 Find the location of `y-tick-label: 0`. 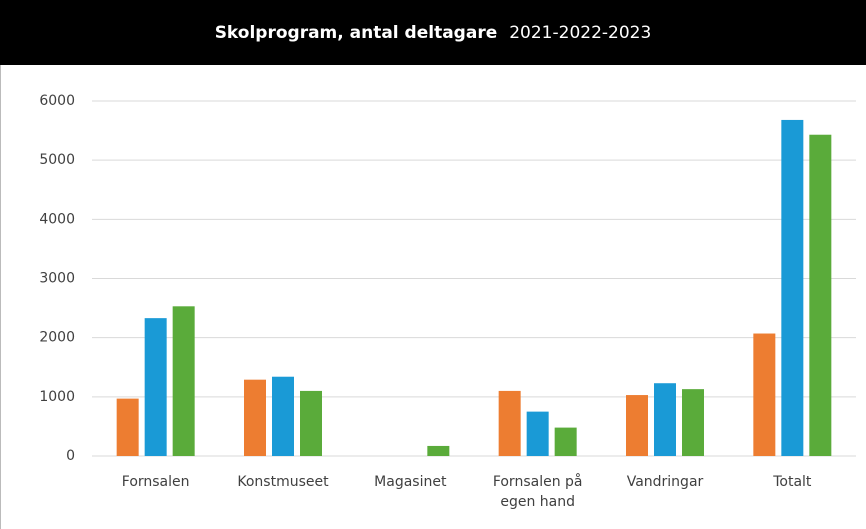

y-tick-label: 0 is located at coordinates (70, 456).